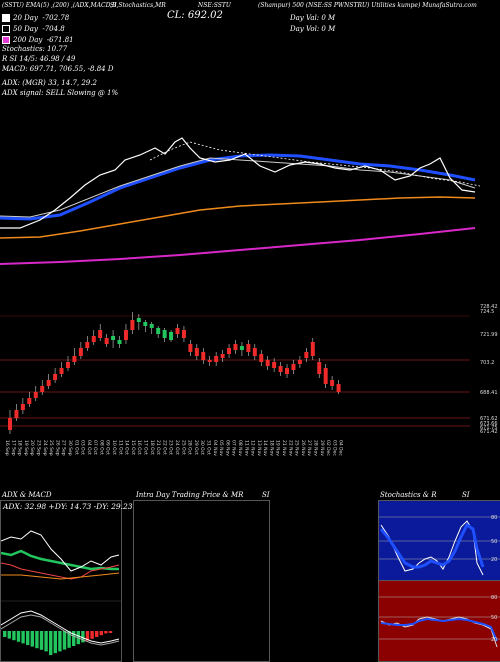 This screenshot has height=662, width=500. What do you see at coordinates (489, 307) in the screenshot?
I see `price-label: 728.42` at bounding box center [489, 307].